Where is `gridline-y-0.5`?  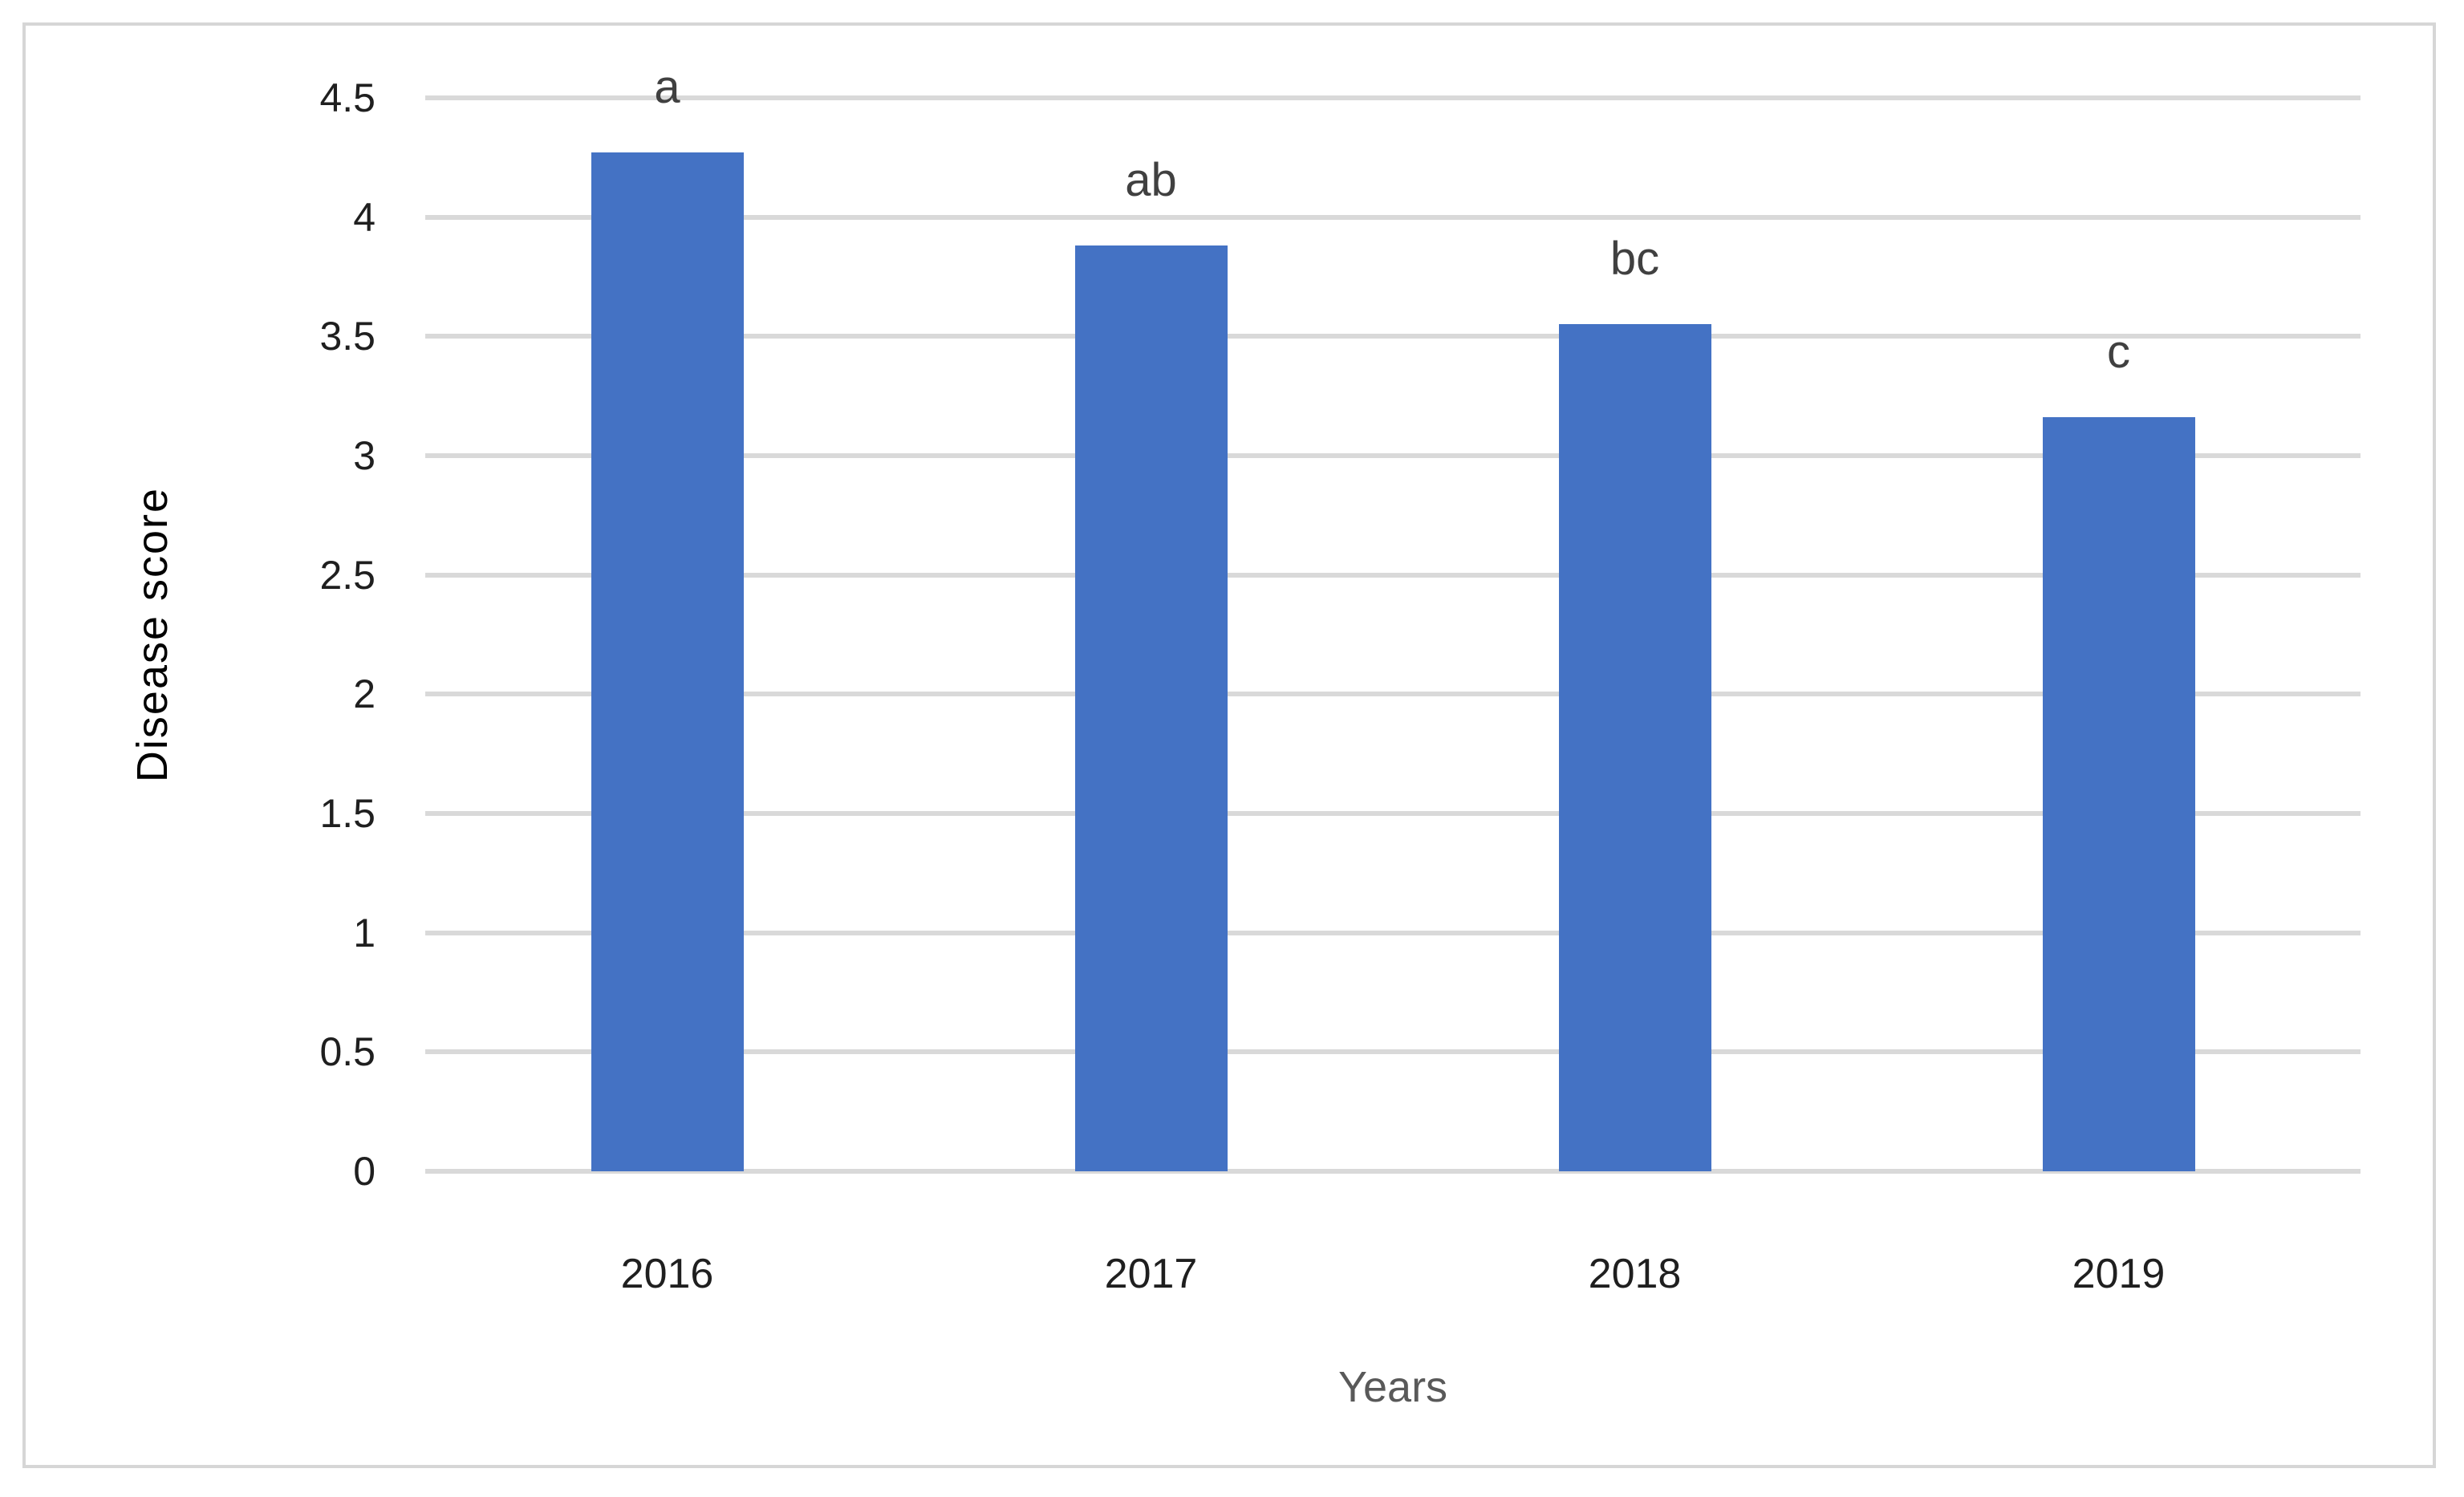
gridline-y-0.5 is located at coordinates (1392, 1052).